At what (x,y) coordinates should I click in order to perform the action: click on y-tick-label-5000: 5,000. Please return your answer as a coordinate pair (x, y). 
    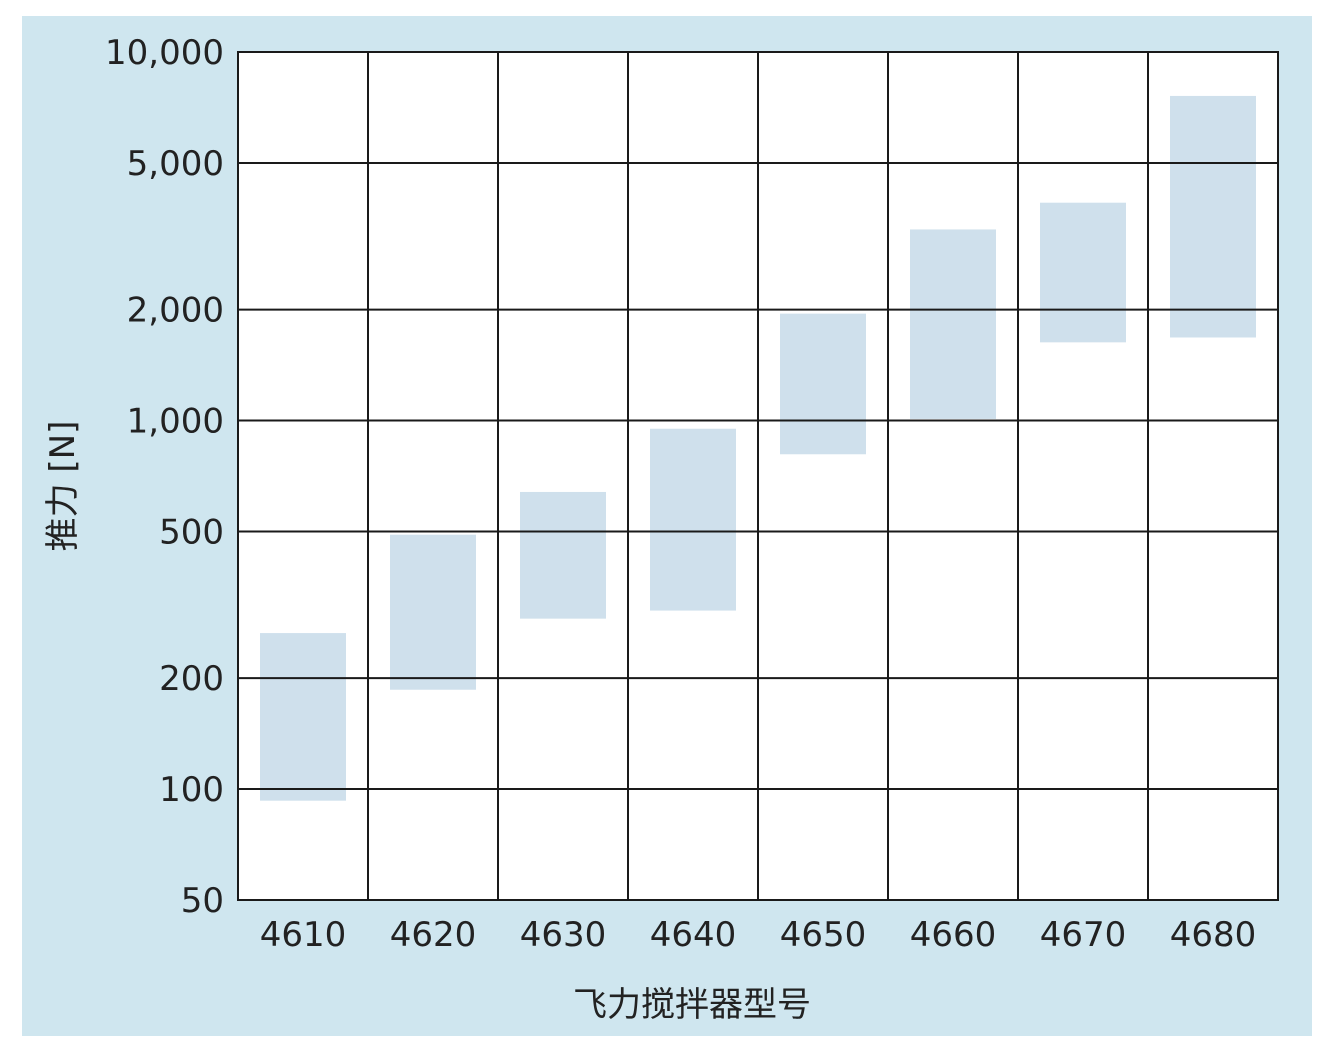
    Looking at the image, I should click on (175, 164).